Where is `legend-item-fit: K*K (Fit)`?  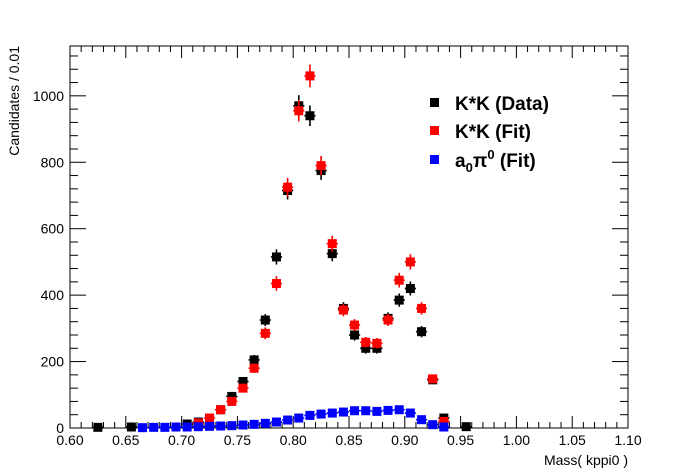
legend-item-fit: K*K (Fit) is located at coordinates (480, 132).